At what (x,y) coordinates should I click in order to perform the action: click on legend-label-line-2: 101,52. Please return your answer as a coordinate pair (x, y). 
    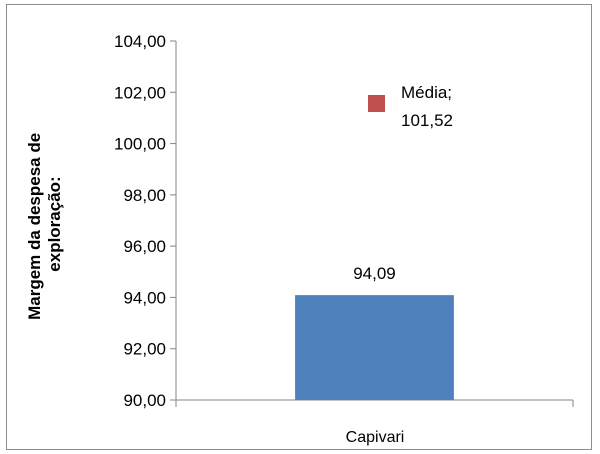
    Looking at the image, I should click on (427, 120).